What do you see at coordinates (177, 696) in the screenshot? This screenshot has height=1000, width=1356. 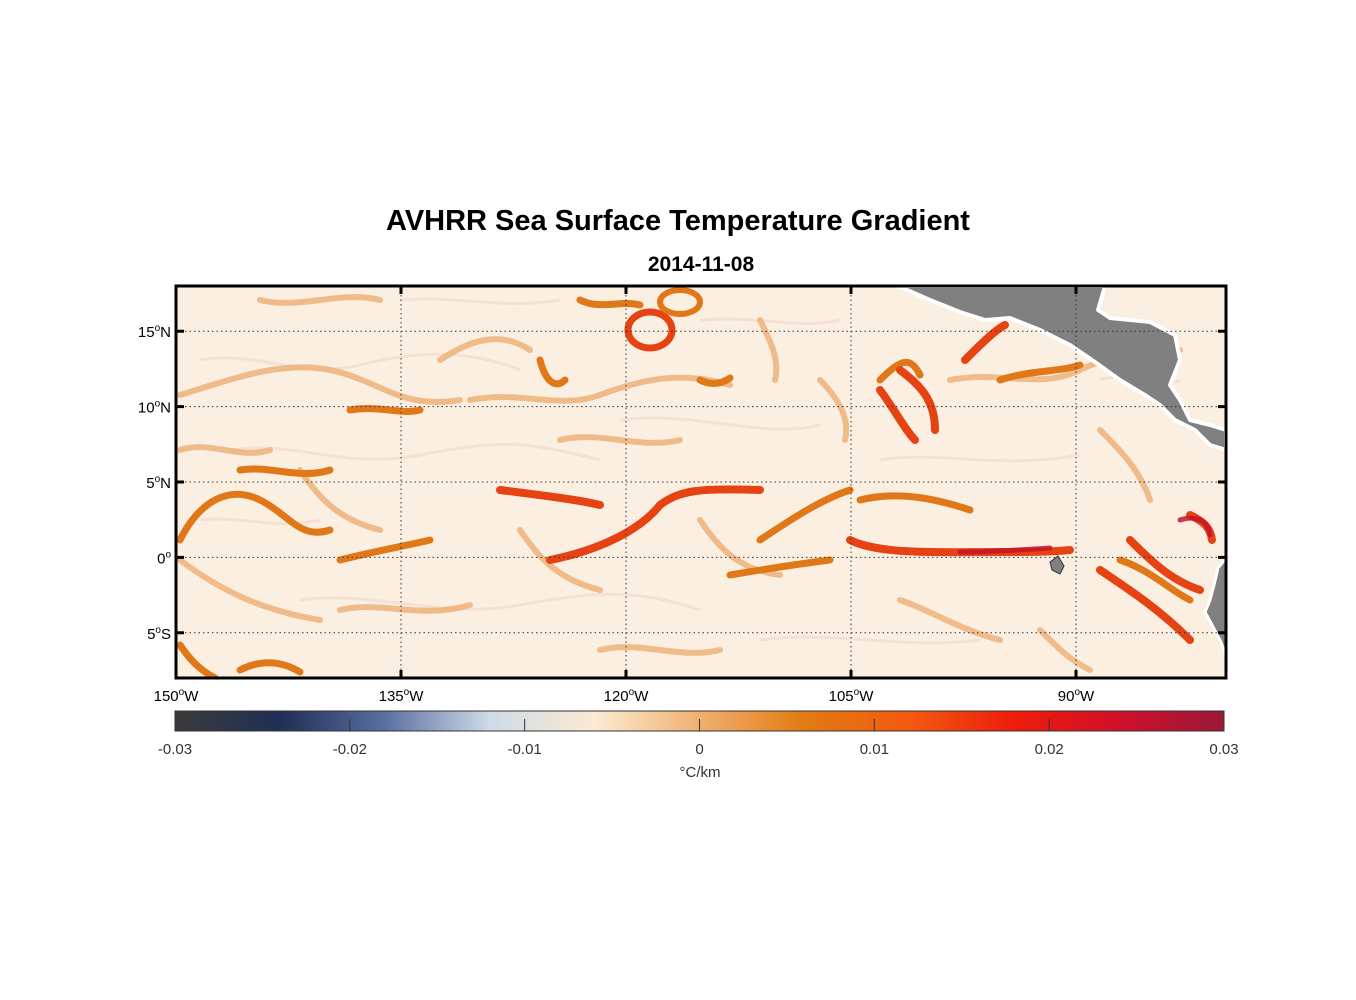 I see `lon-tick-label: 150oW` at bounding box center [177, 696].